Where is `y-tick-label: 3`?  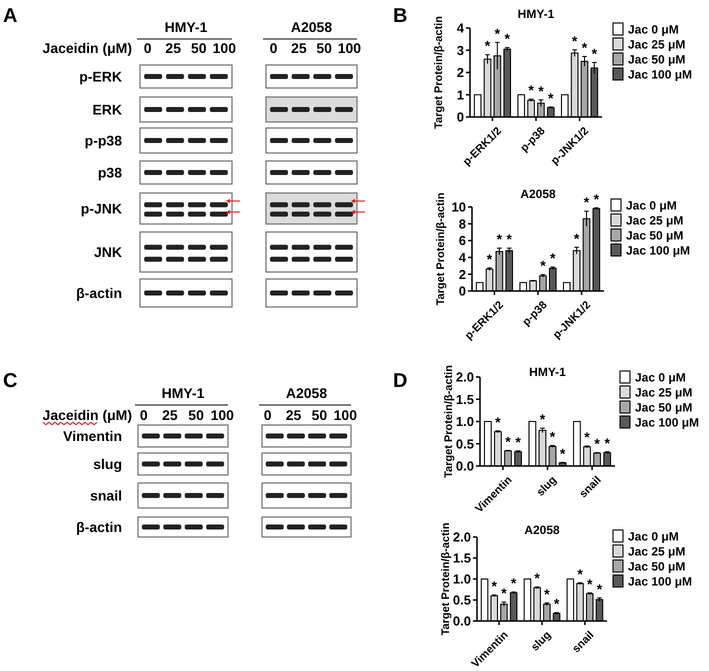 y-tick-label: 3 is located at coordinates (460, 50).